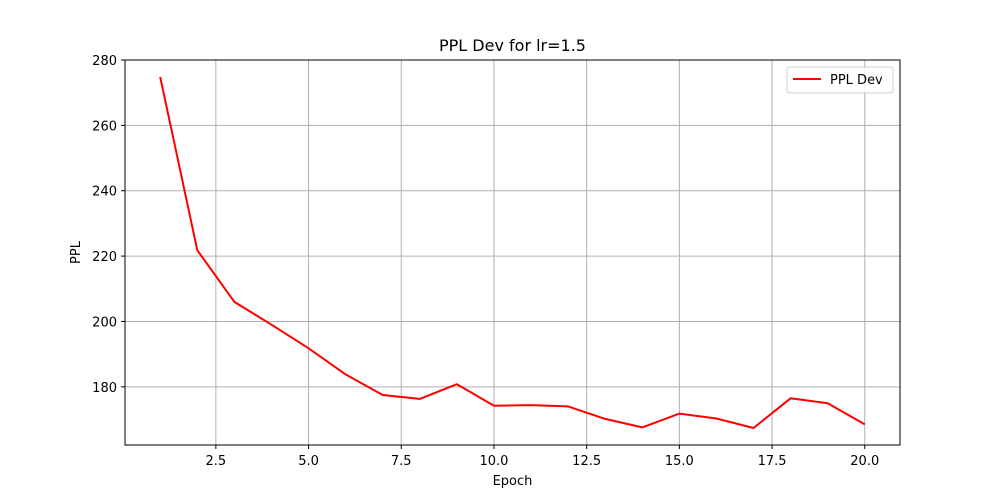  I want to click on legend: PPL Dev, so click(840, 80).